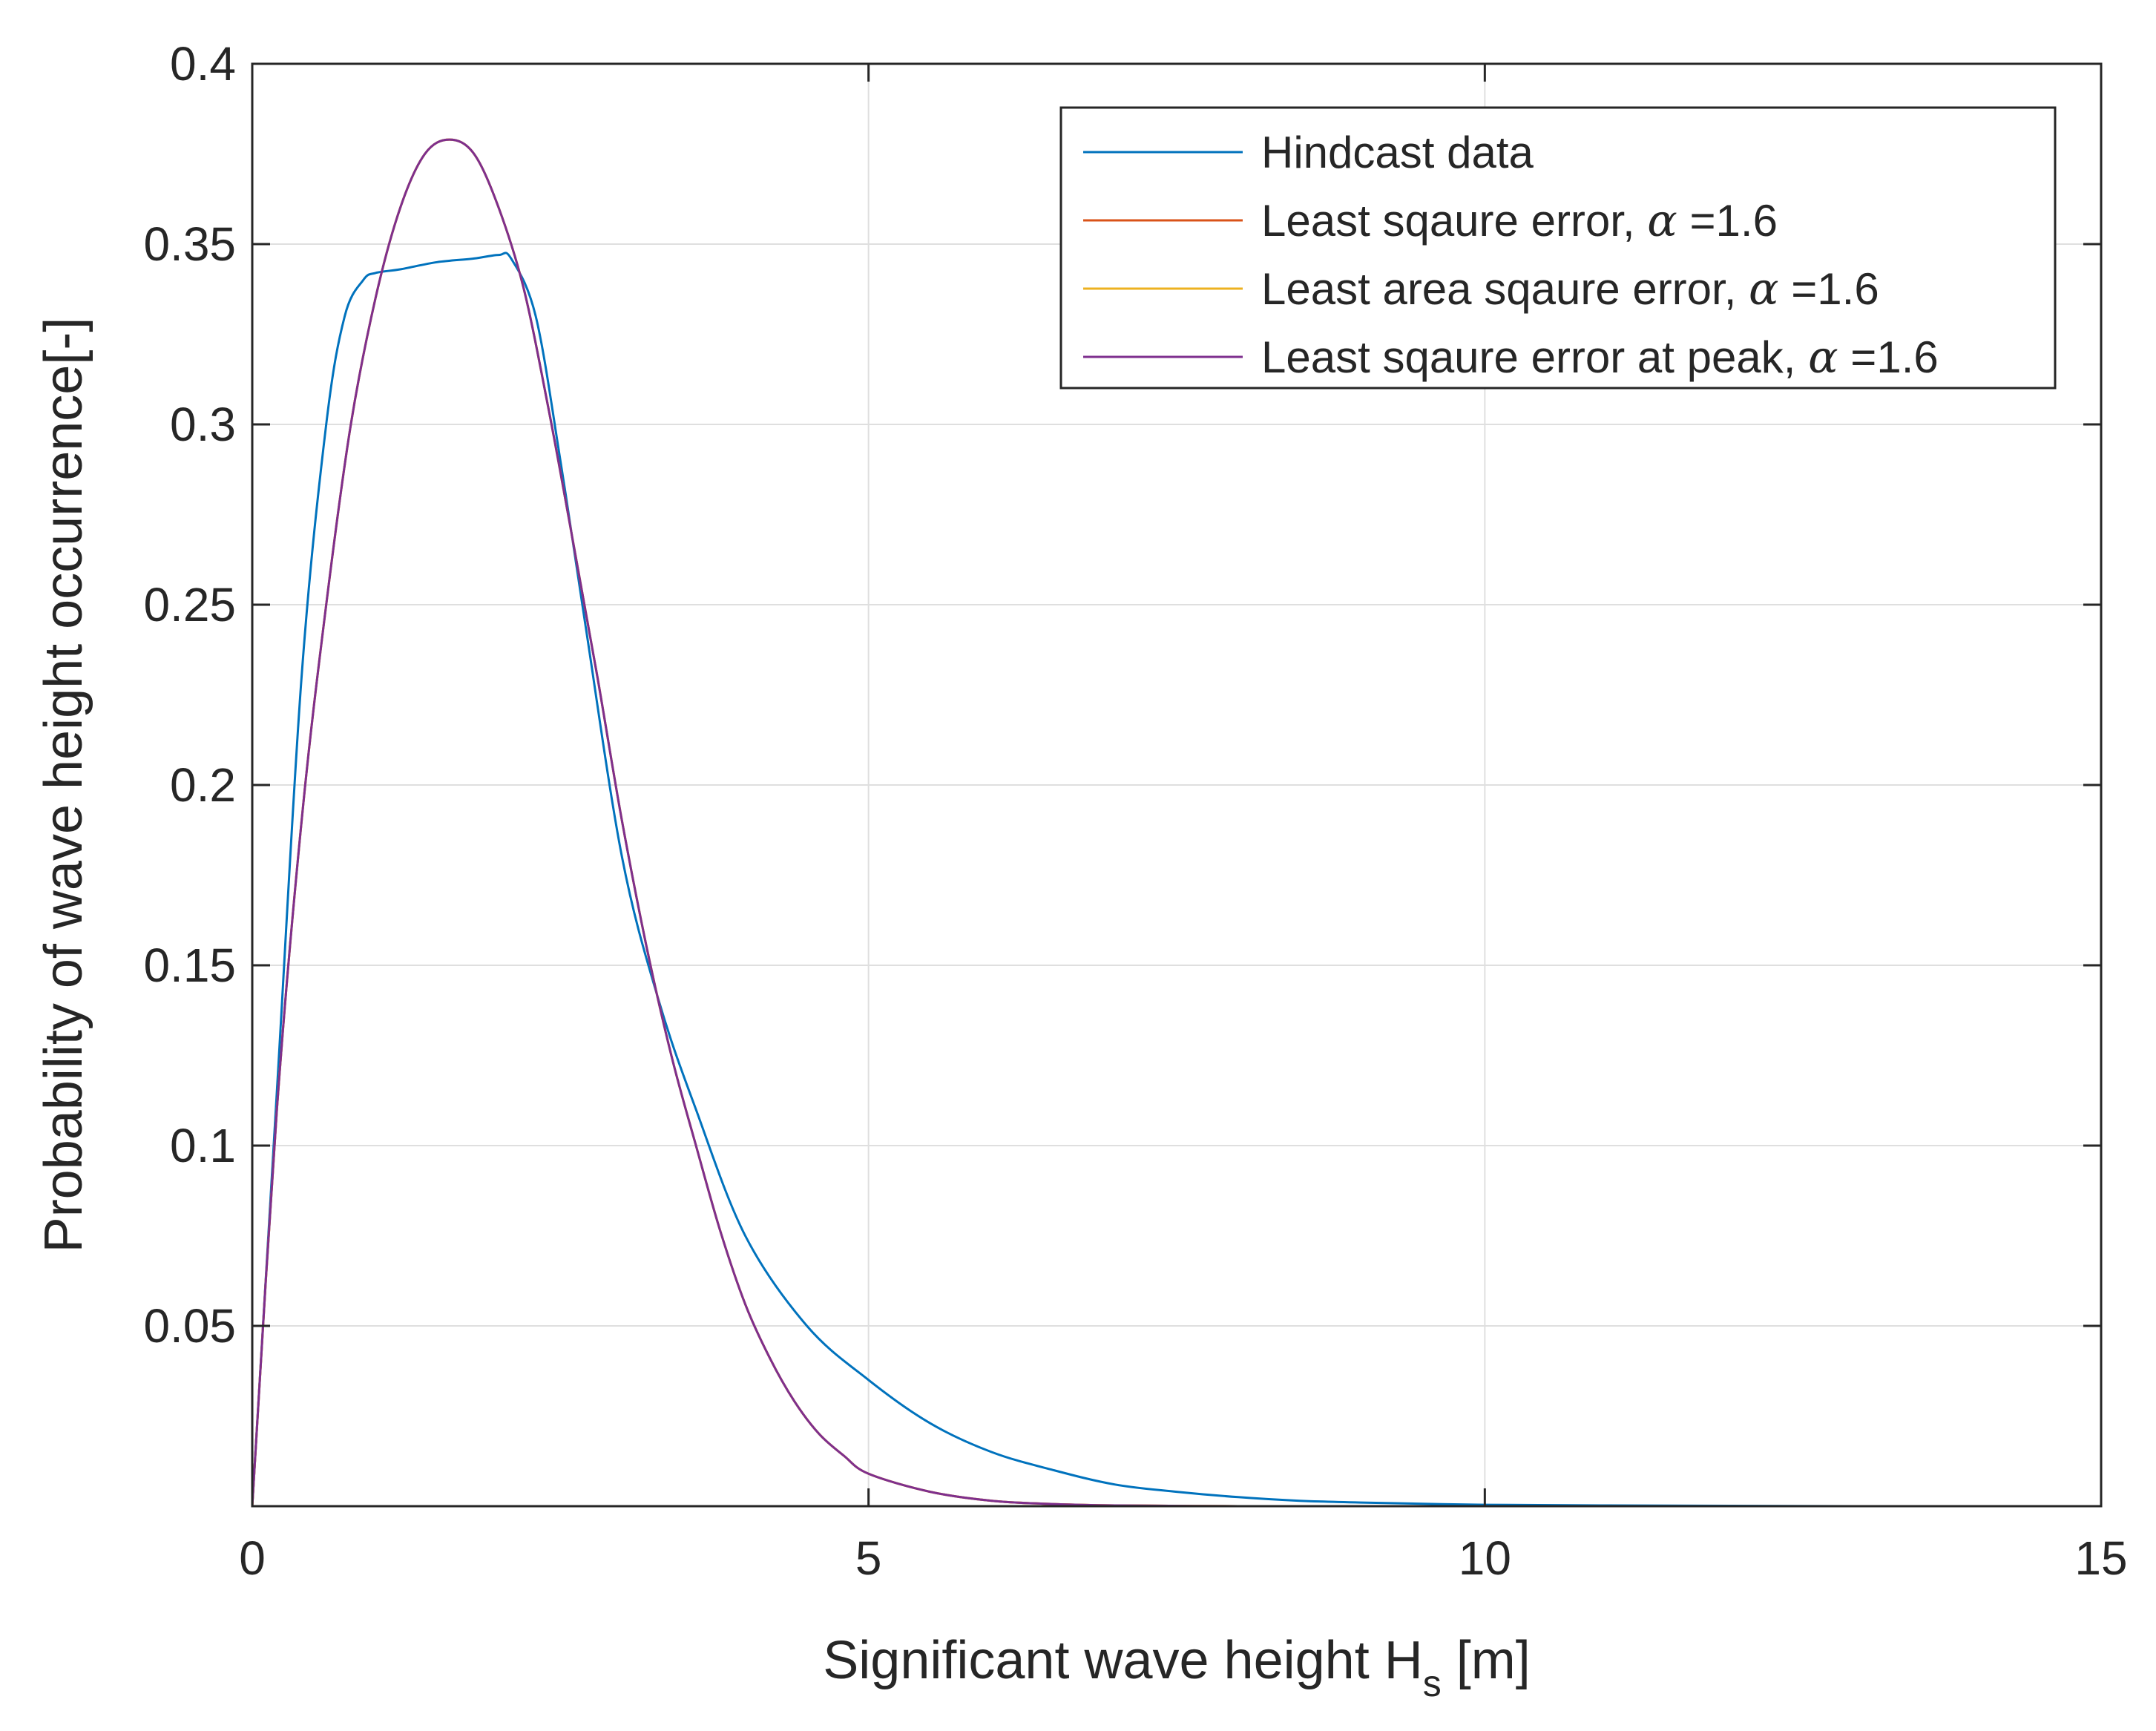 Image resolution: width=2156 pixels, height=1731 pixels. What do you see at coordinates (869, 1558) in the screenshot?
I see `x-tick-label: 5` at bounding box center [869, 1558].